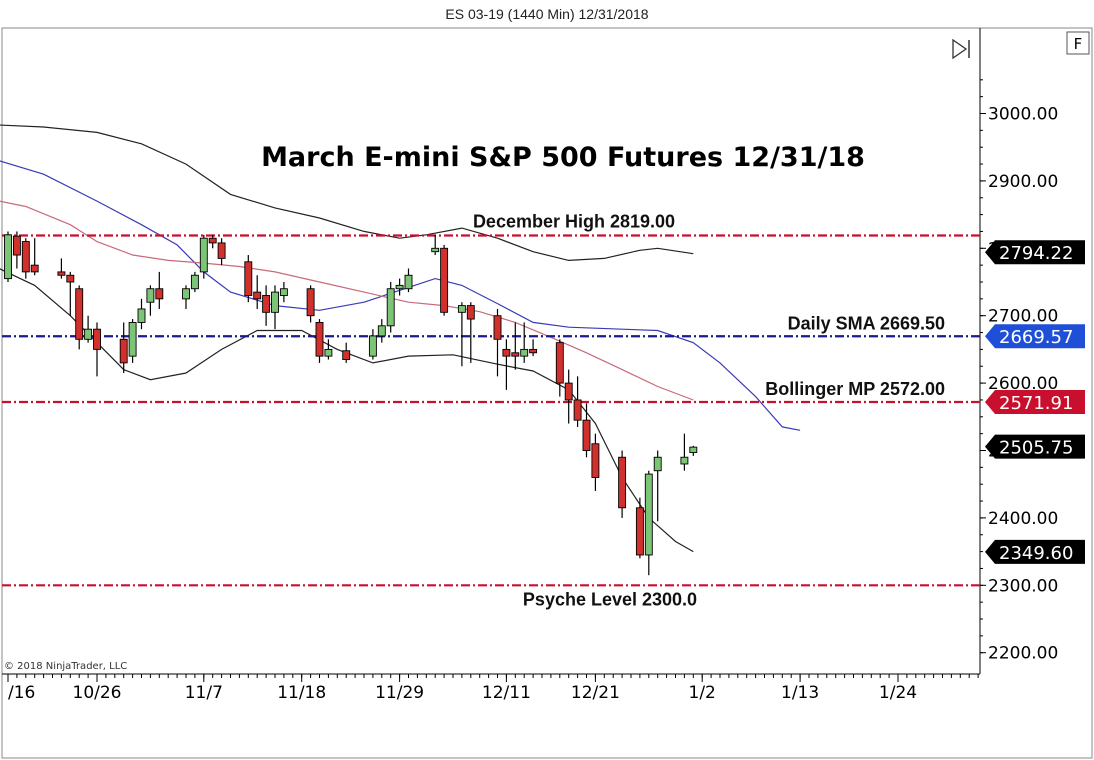 Image resolution: width=1094 pixels, height=760 pixels. I want to click on price-badge-label: 2794.22, so click(1036, 253).